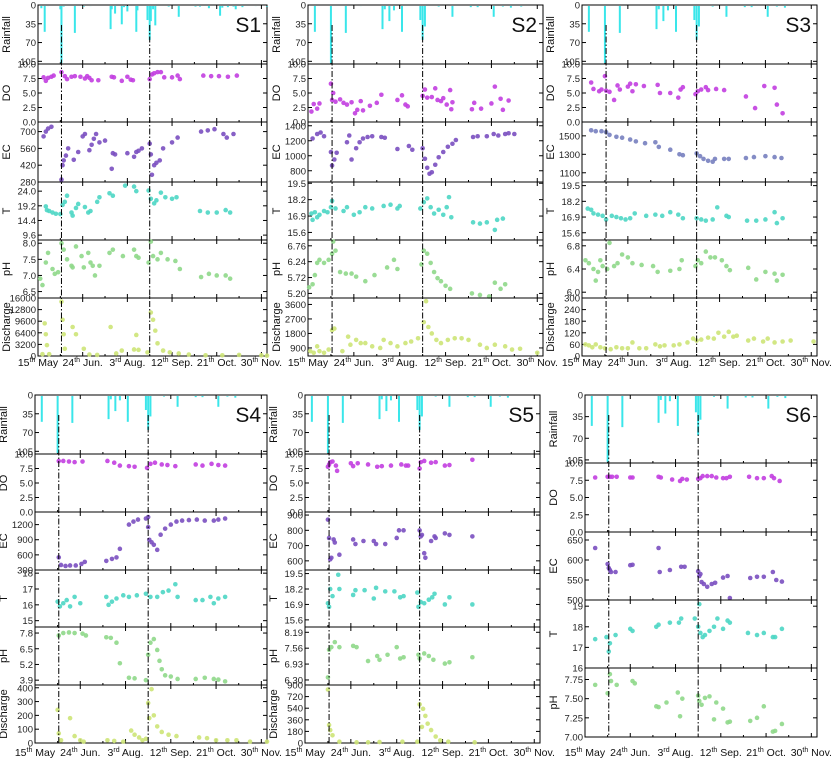 The image size is (831, 774). What do you see at coordinates (683, 569) in the screenshot?
I see `panel-ec: 650 600 550 500 EC` at bounding box center [683, 569].